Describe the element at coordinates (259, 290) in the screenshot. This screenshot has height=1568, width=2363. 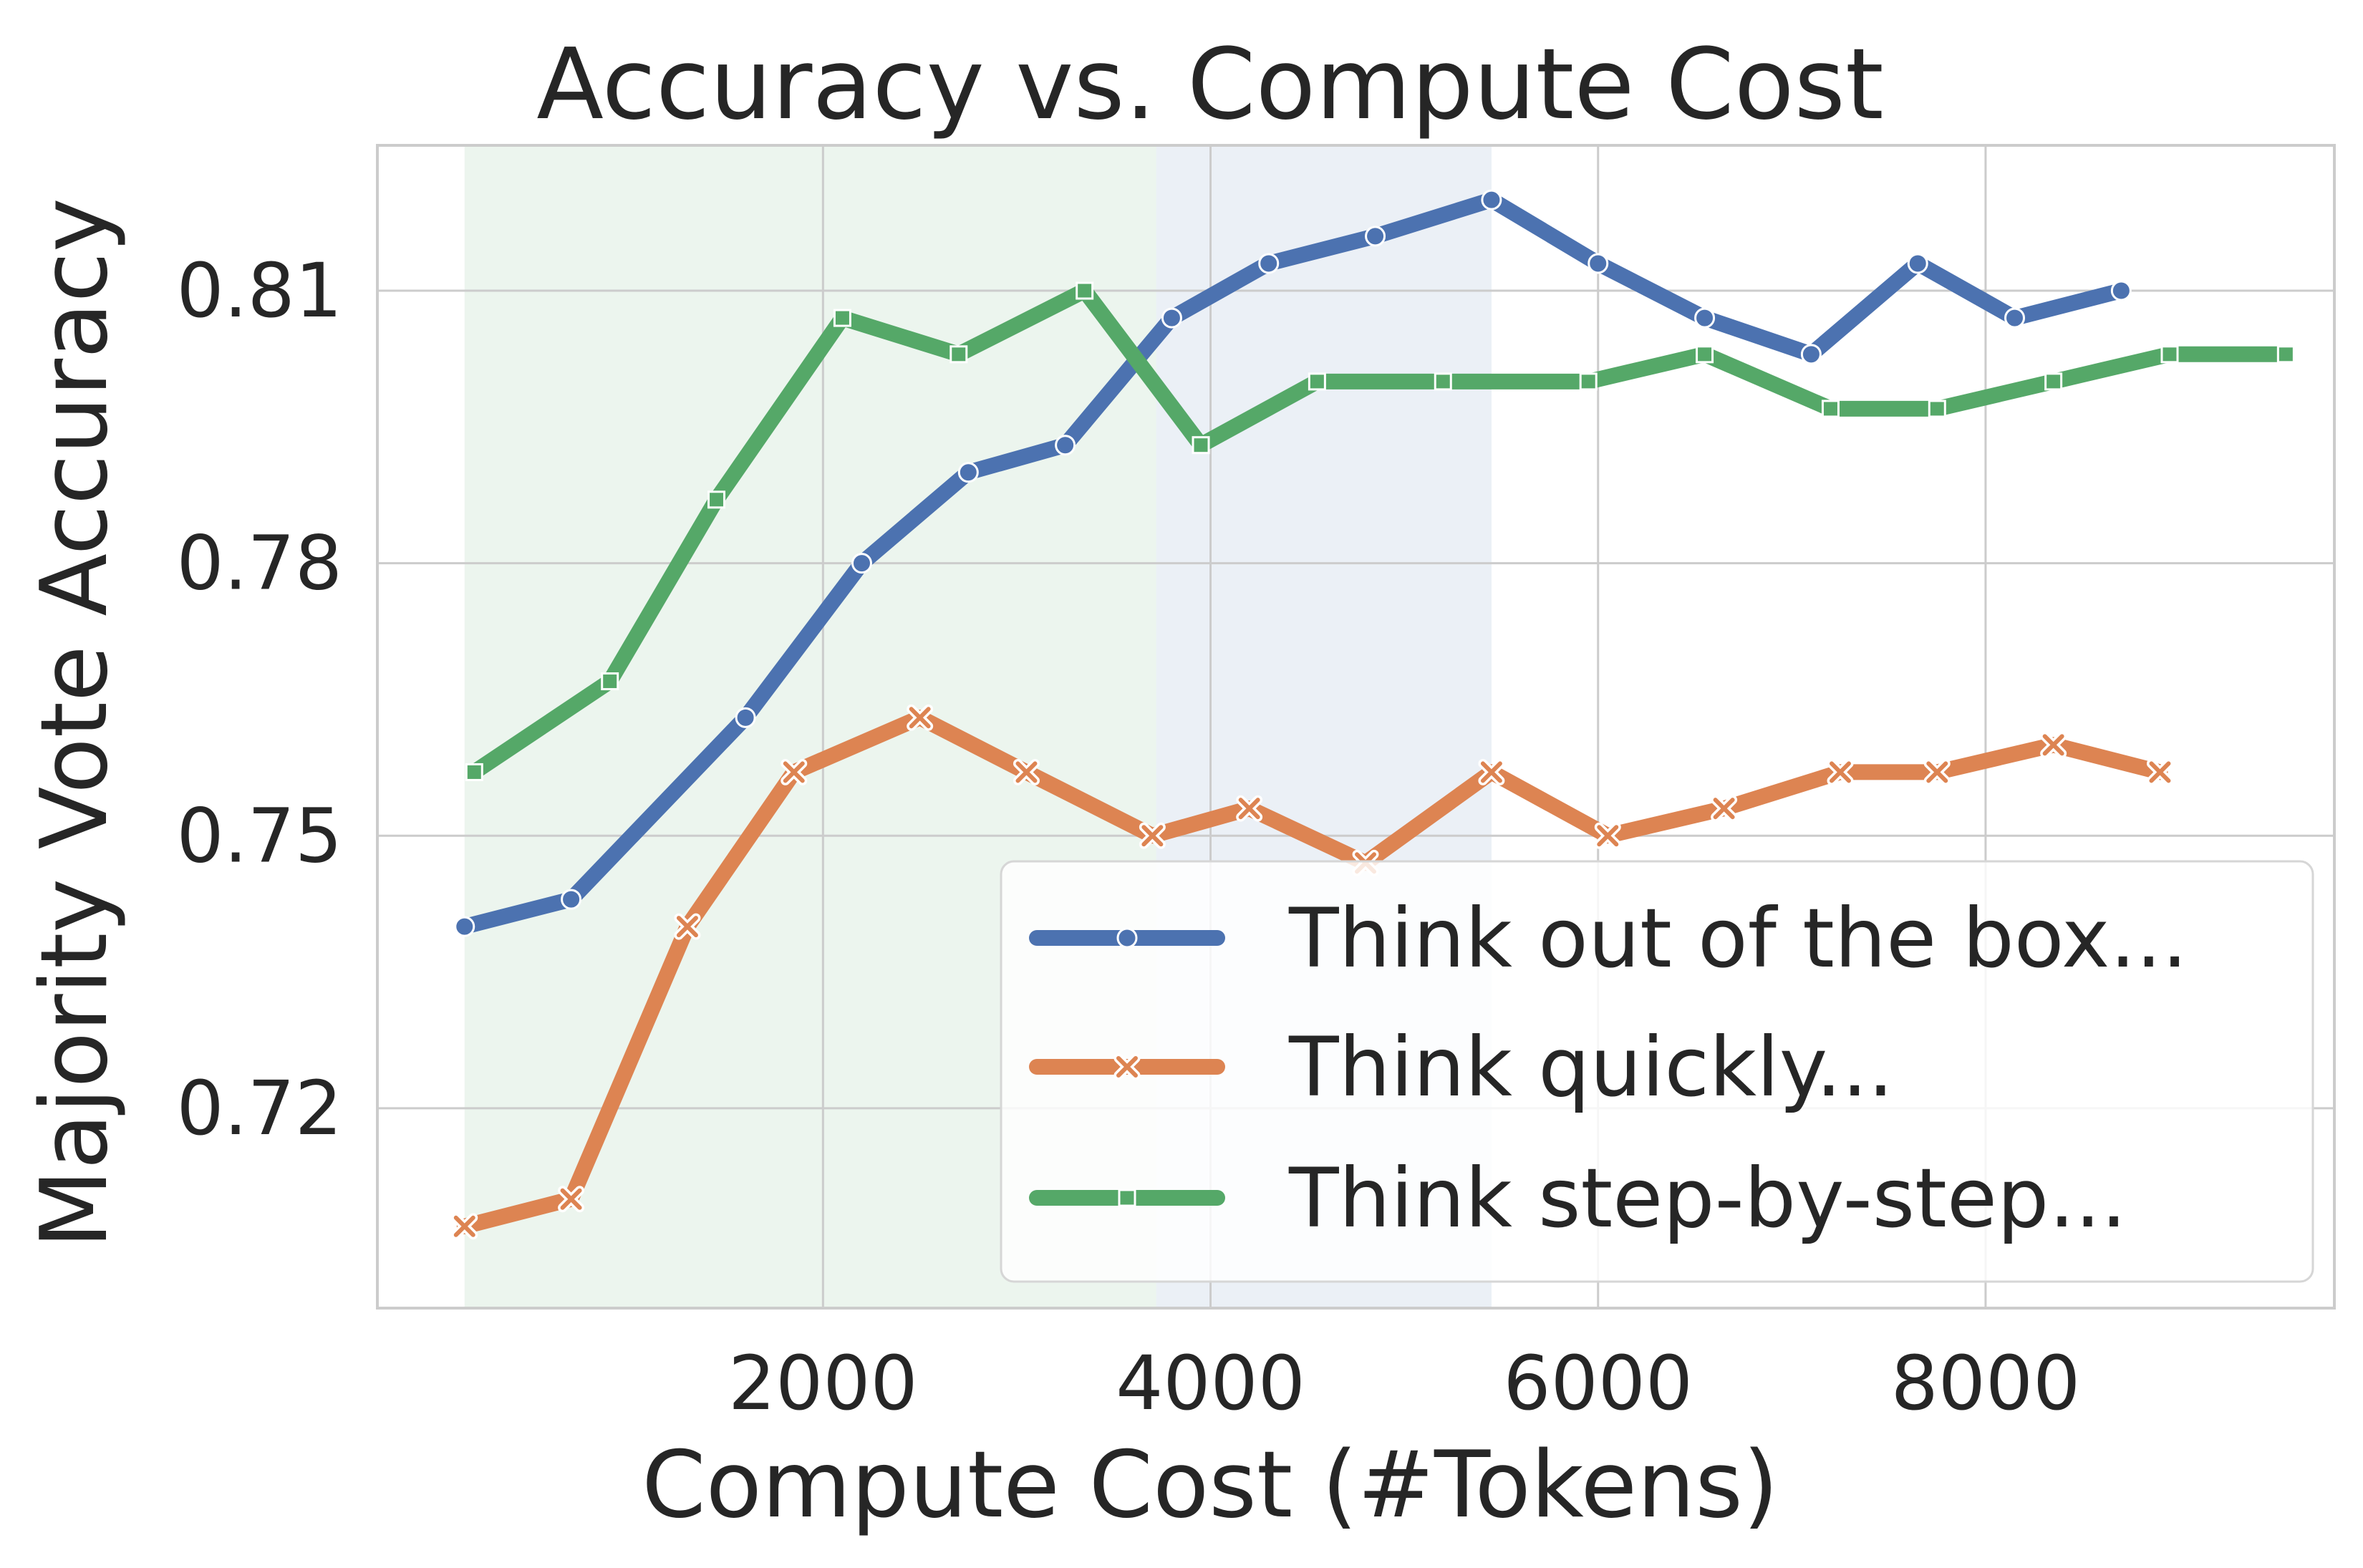
I see `y-tick-label: 0.81` at that location.